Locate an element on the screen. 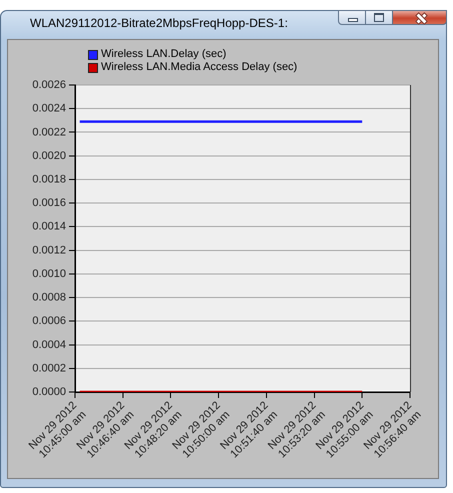 The width and height of the screenshot is (453, 493). chart-title: WLAN29112012-Bitrate2MbpsFreqHopp-DES-1: is located at coordinates (159, 23).